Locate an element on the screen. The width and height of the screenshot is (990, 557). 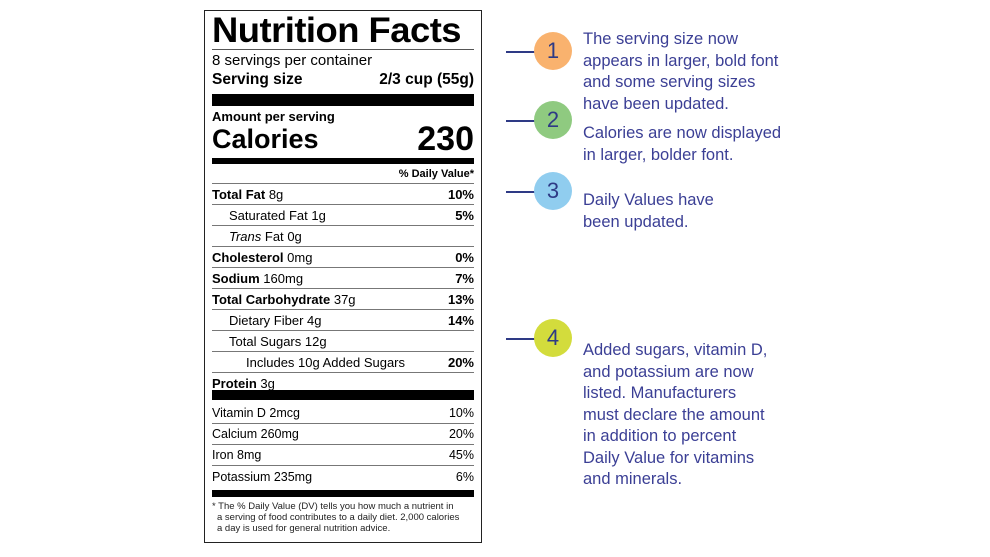
nutrient-name: Includes 10g Added Sugars is located at coordinates (326, 362).